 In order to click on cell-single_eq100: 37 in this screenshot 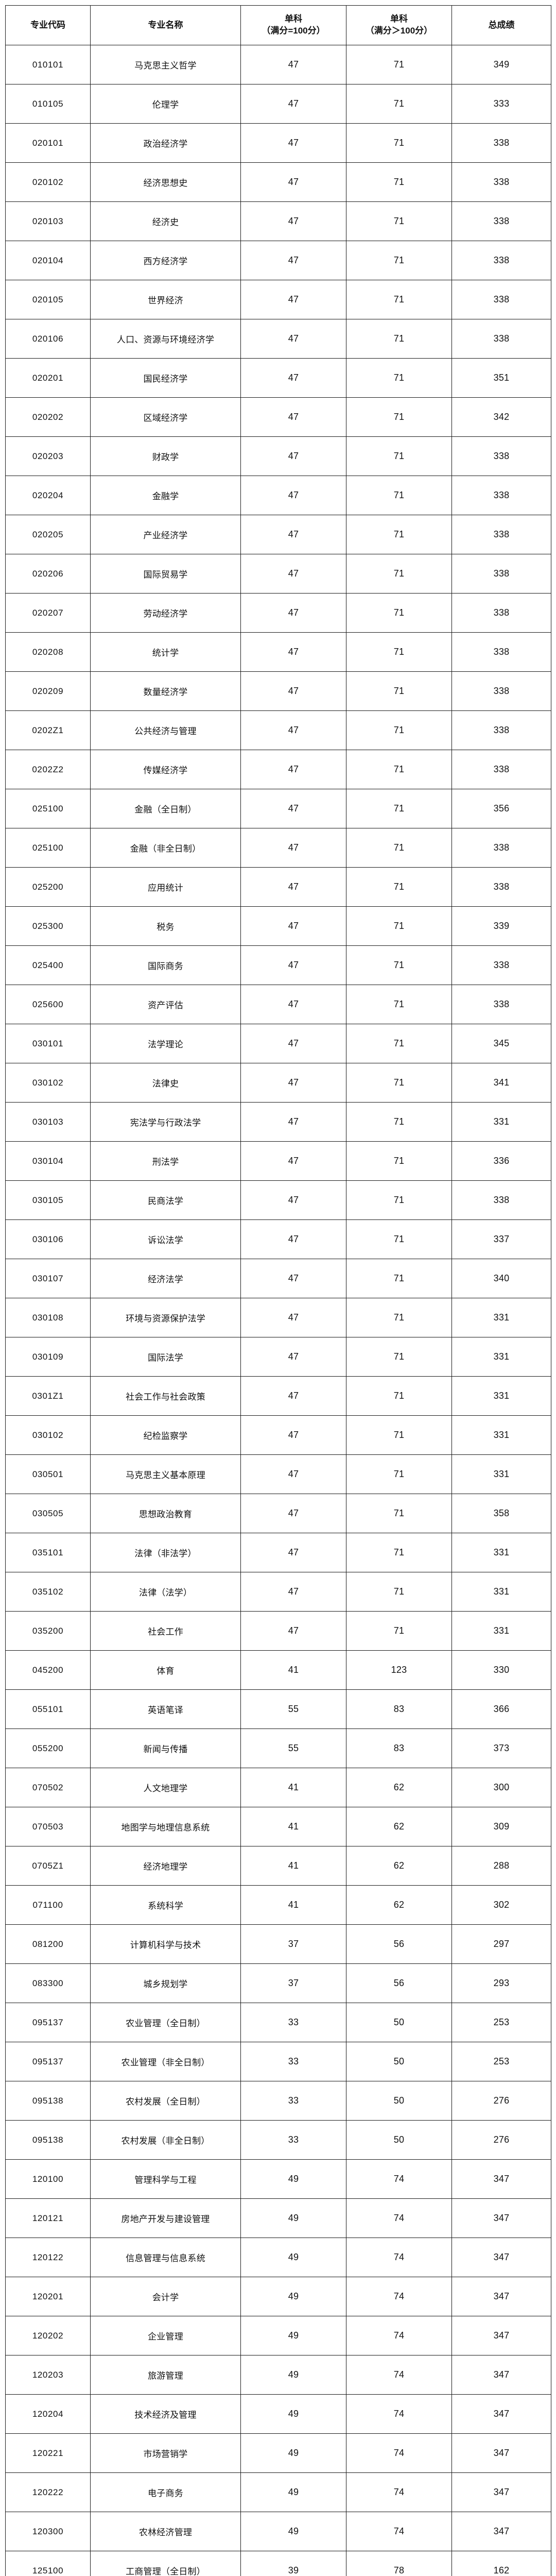, I will do `click(293, 1983)`.